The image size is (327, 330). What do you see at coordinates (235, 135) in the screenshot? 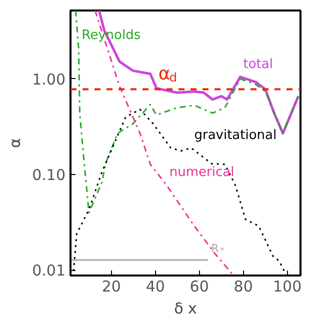
I see `annotation: gravitational` at bounding box center [235, 135].